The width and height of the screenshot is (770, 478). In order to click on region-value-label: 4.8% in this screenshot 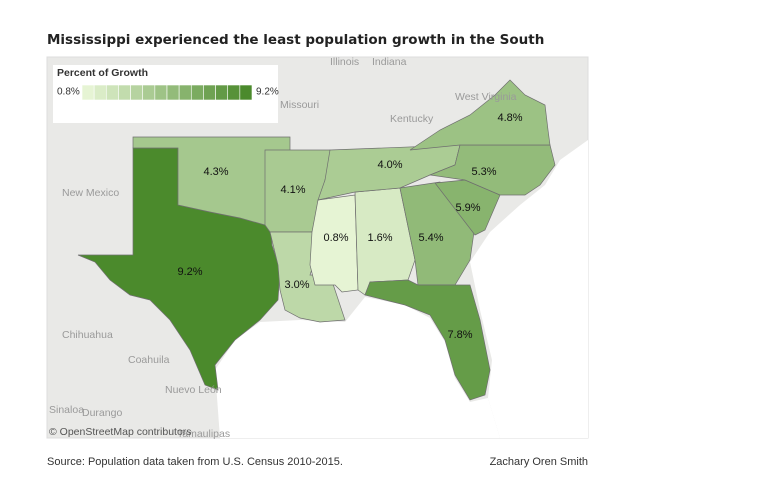, I will do `click(509, 118)`.